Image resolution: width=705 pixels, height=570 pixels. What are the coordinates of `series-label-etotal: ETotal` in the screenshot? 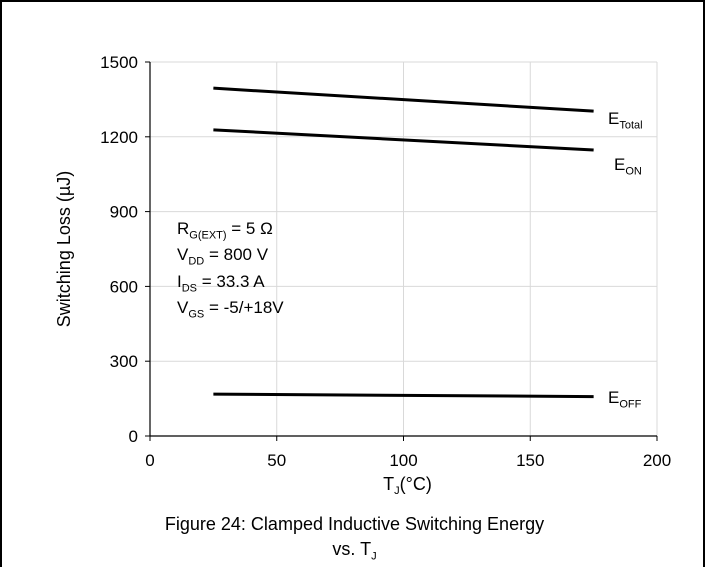 It's located at (625, 120).